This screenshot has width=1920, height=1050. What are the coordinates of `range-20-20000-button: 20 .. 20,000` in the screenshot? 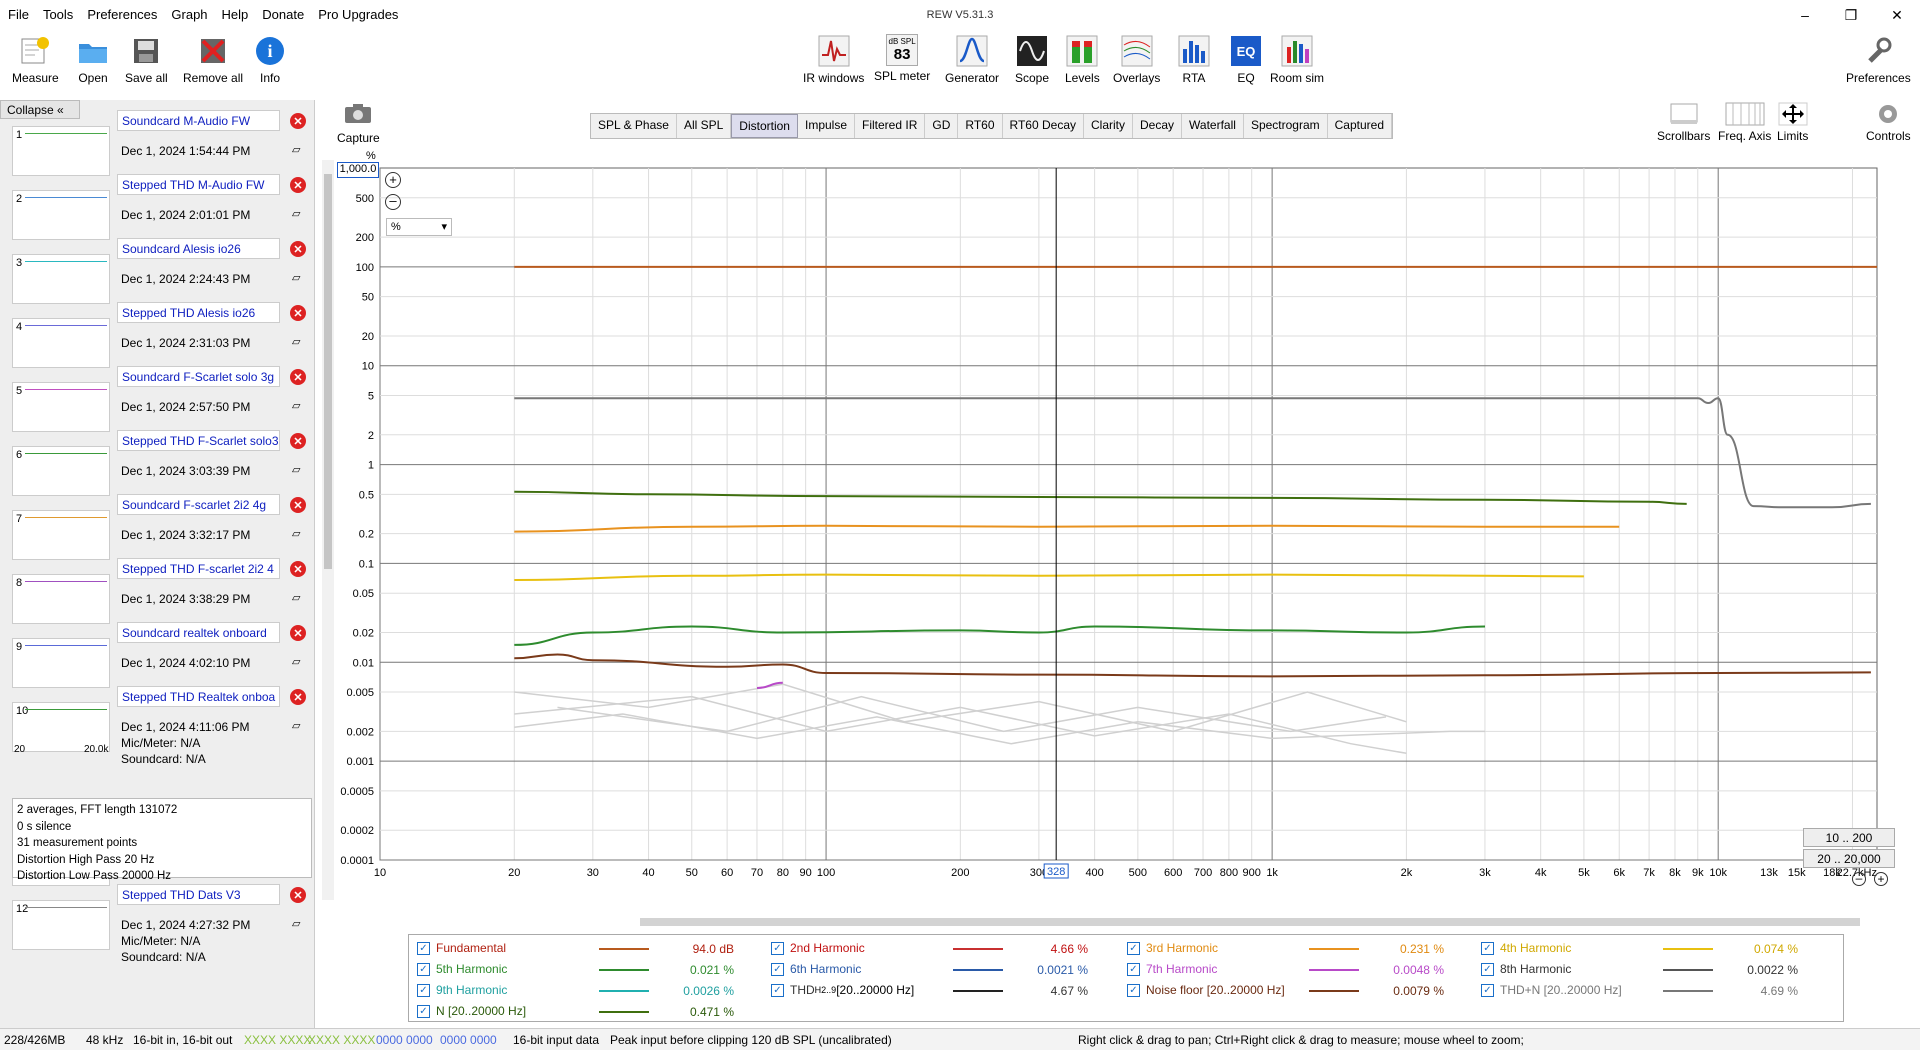 It's located at (1849, 858).